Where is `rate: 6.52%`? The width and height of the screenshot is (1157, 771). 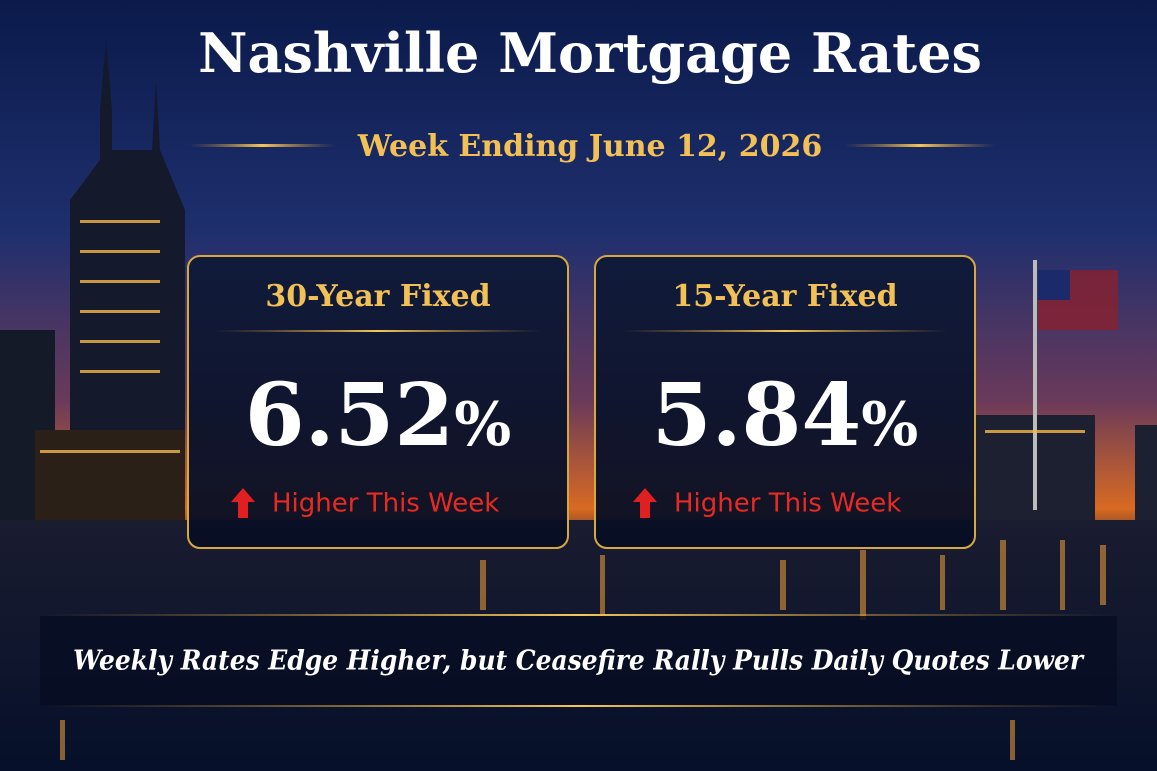
rate: 6.52% is located at coordinates (378, 415).